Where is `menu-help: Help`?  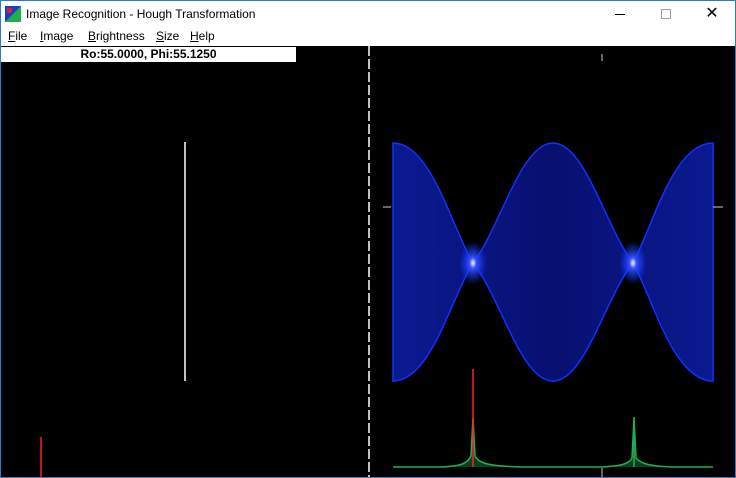 menu-help: Help is located at coordinates (202, 36).